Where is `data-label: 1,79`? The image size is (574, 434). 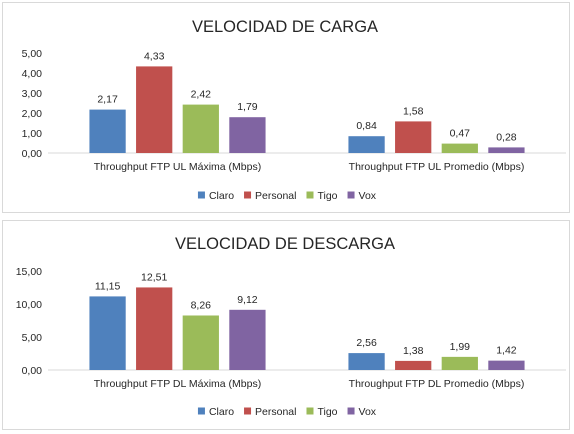 data-label: 1,79 is located at coordinates (247, 107).